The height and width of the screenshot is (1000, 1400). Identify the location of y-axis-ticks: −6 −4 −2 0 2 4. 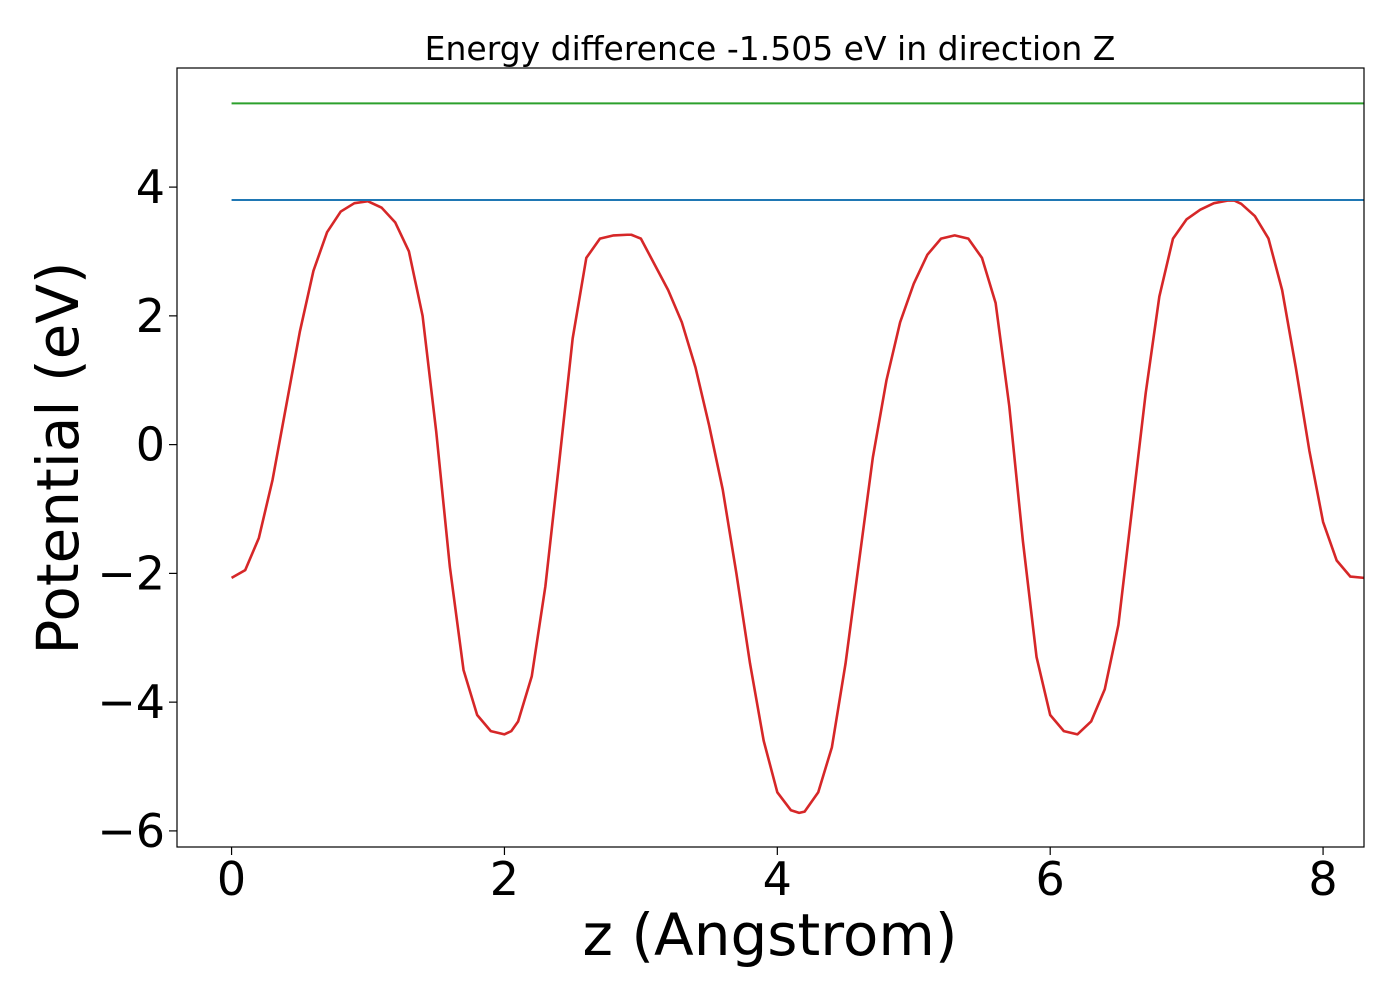
(137, 509).